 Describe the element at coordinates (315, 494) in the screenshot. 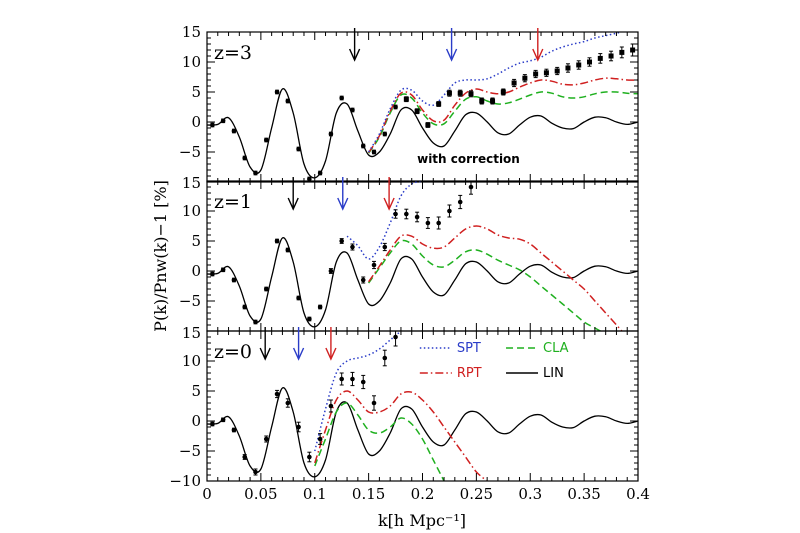

I see `x-tick-label: 0.1` at that location.